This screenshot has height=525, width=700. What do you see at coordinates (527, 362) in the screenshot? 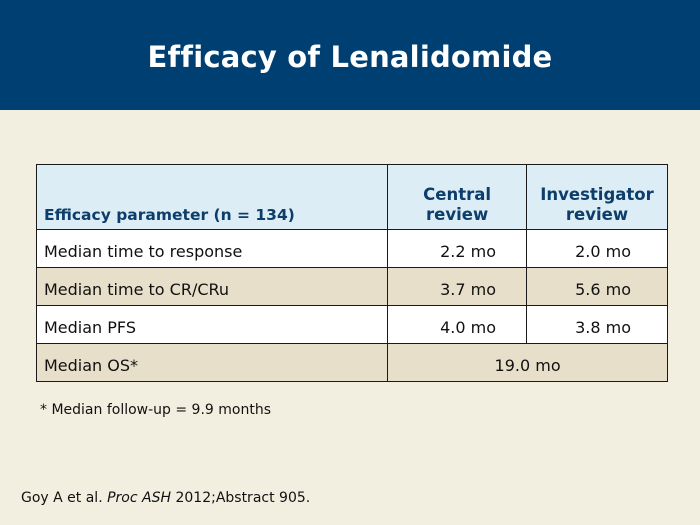
I see `combined-value: 19.0 mo` at bounding box center [527, 362].